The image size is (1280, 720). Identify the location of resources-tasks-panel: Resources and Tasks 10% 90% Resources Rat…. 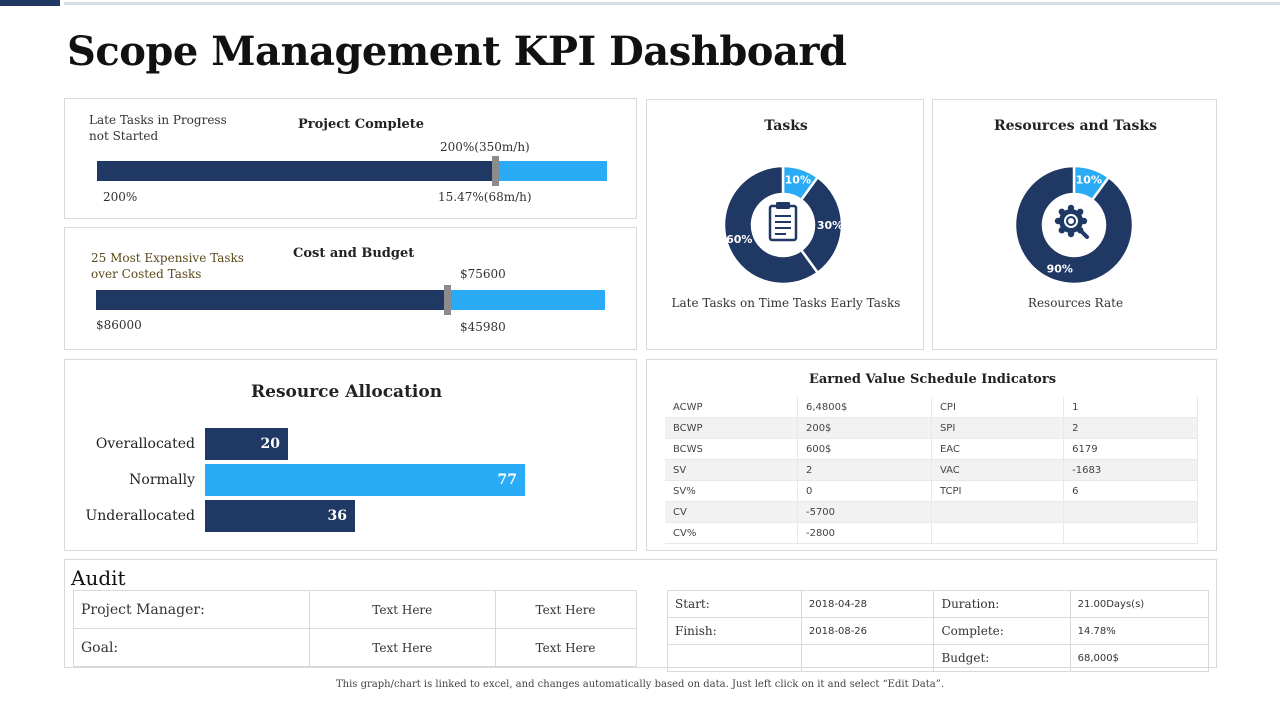
(1074, 224).